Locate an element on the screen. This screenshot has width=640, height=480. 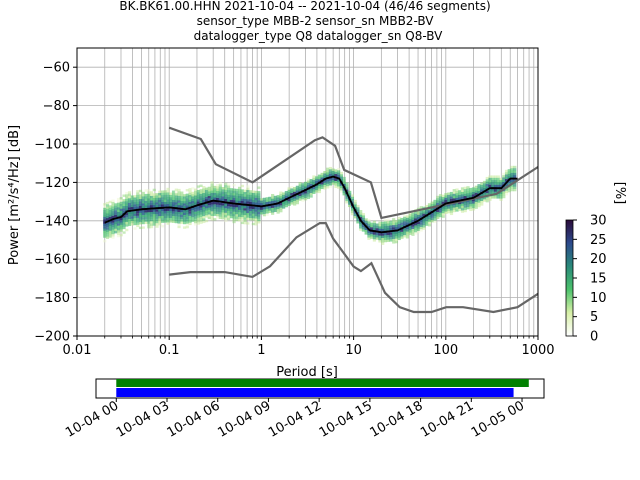
colorbar-tick-label: 10 is located at coordinates (598, 298).